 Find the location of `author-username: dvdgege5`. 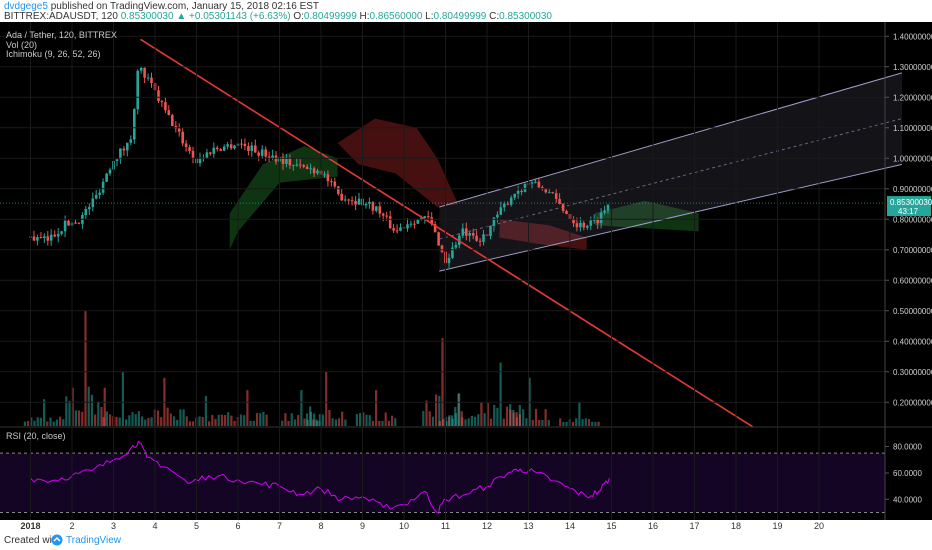

author-username: dvdgege5 is located at coordinates (26, 6).